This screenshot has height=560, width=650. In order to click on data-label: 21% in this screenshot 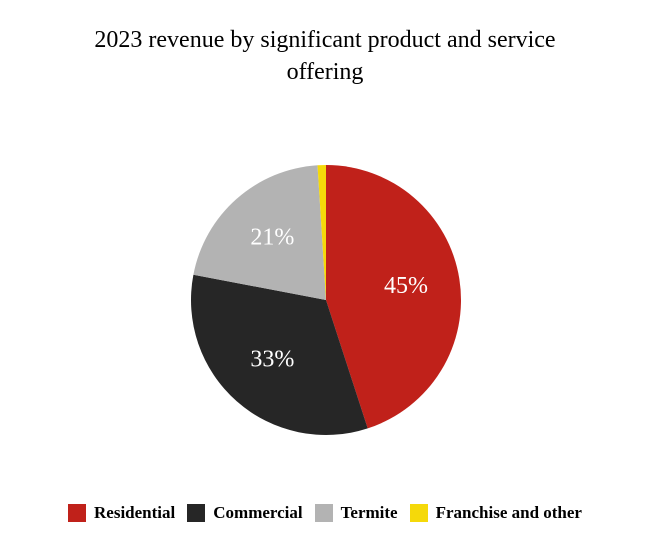, I will do `click(272, 238)`.